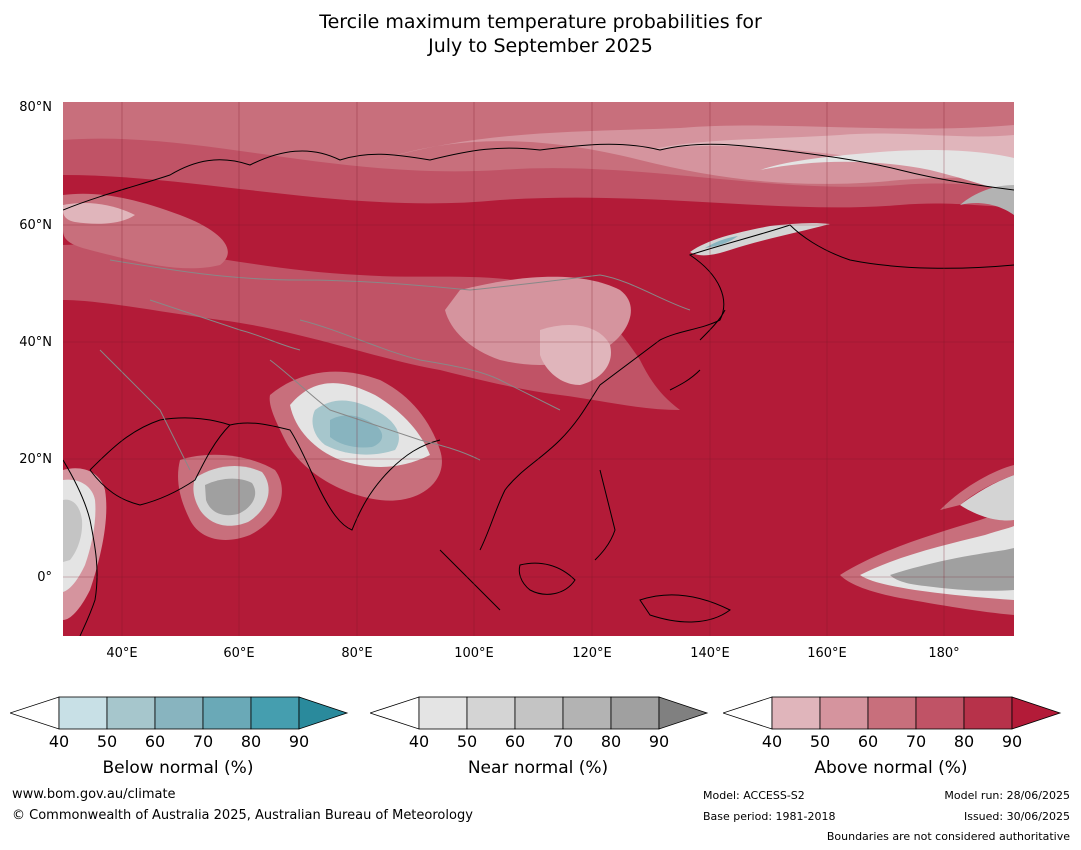  Describe the element at coordinates (203, 741) in the screenshot. I see `below-tick-70: 70` at that location.